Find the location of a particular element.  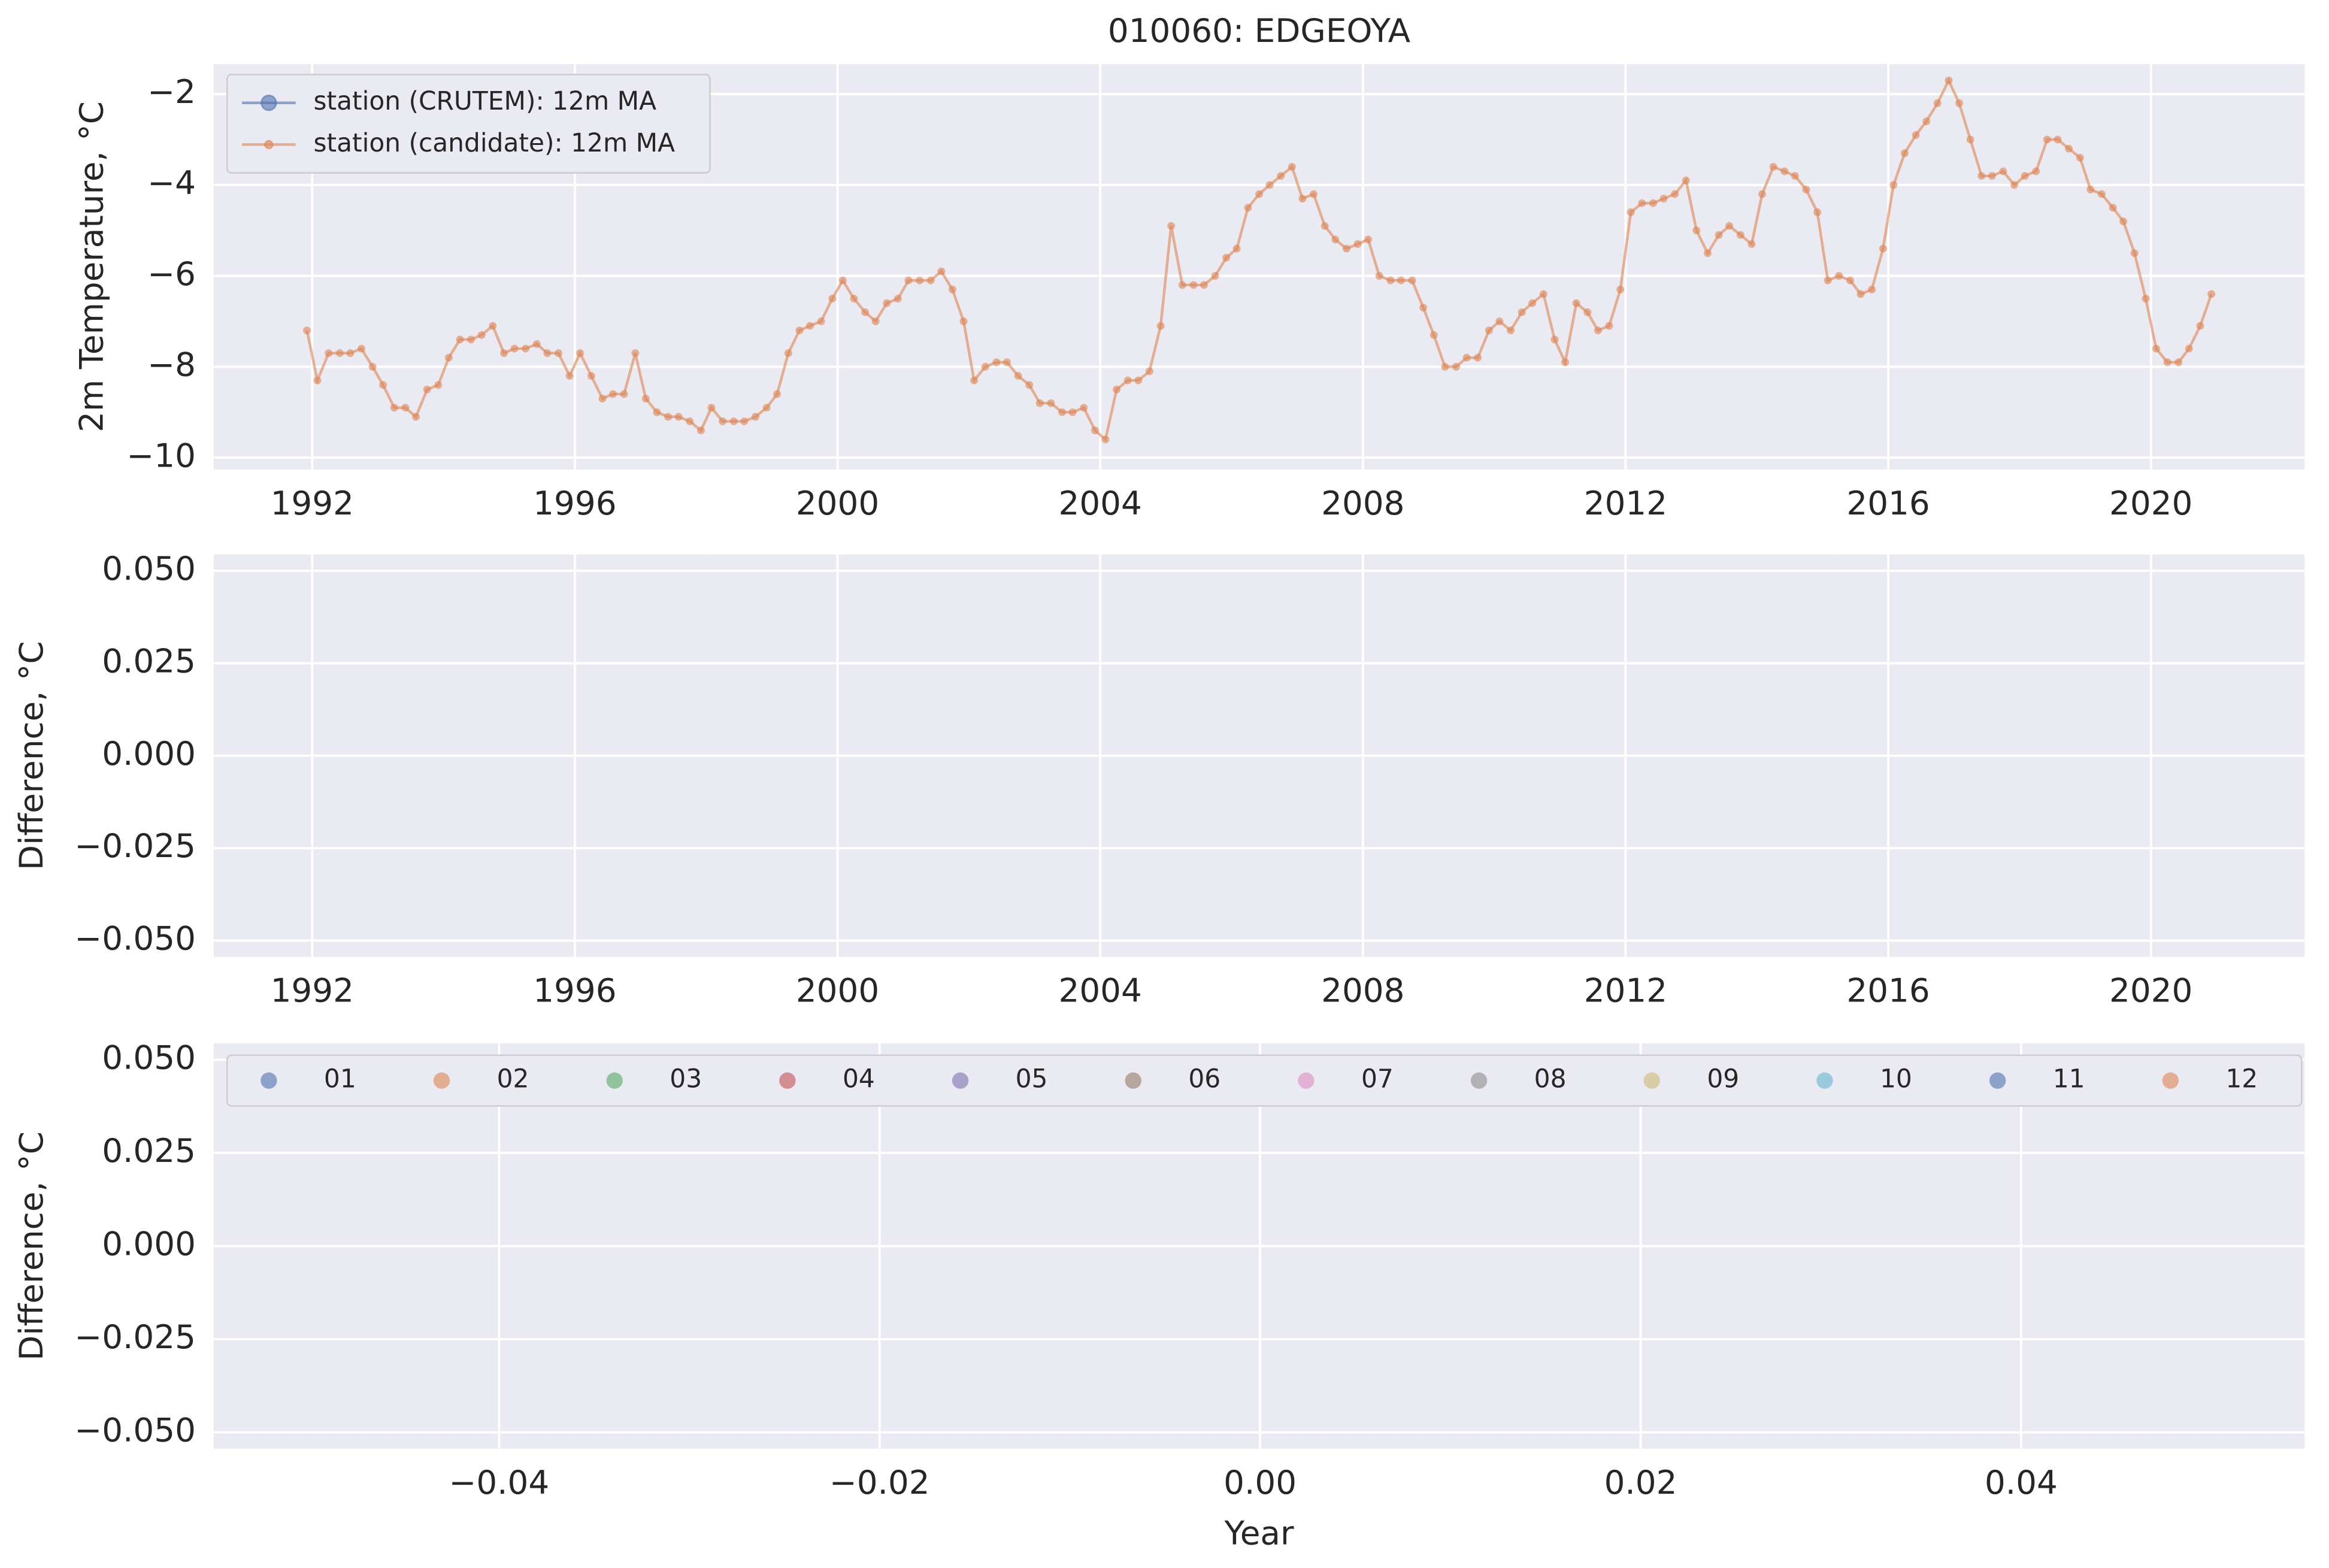

x-tick-label: 2012 is located at coordinates (1625, 503).